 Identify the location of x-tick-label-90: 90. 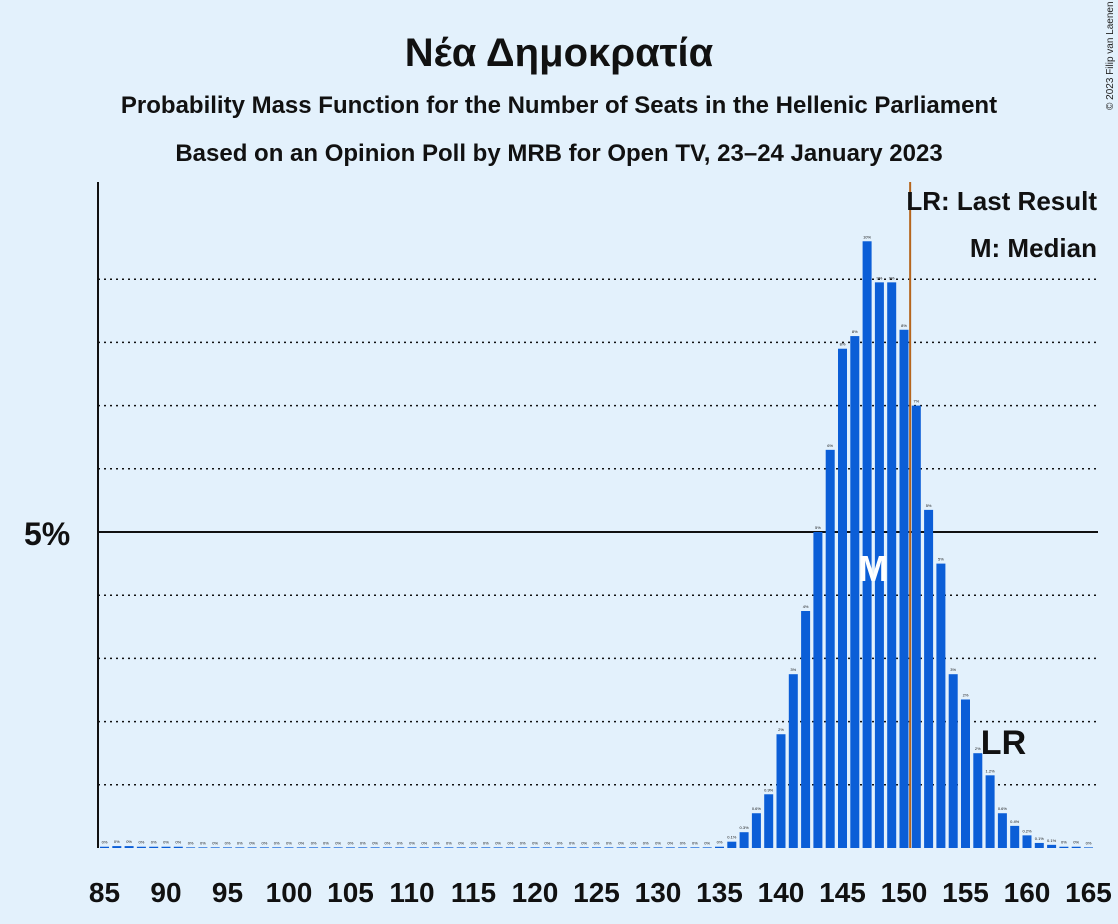
(165, 892).